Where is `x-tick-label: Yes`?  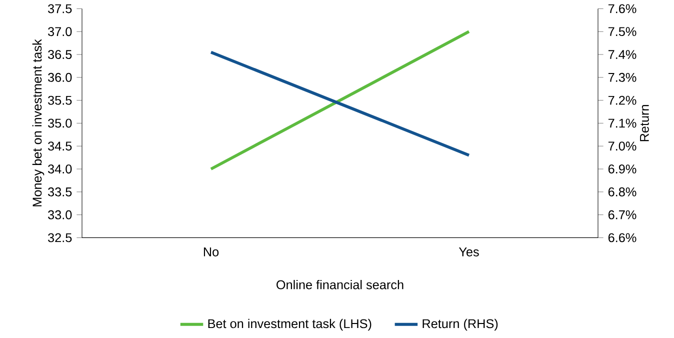
x-tick-label: Yes is located at coordinates (468, 252).